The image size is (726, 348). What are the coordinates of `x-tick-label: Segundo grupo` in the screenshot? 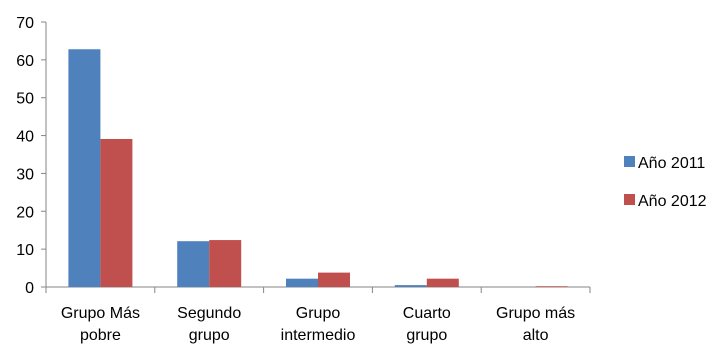 It's located at (209, 324).